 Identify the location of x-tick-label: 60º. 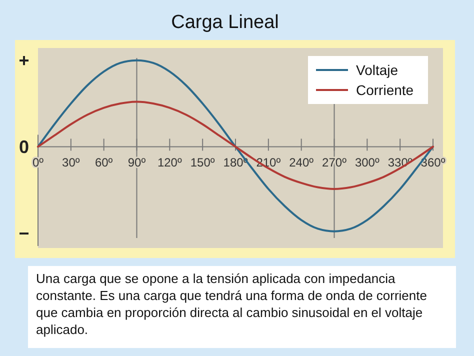
(104, 163).